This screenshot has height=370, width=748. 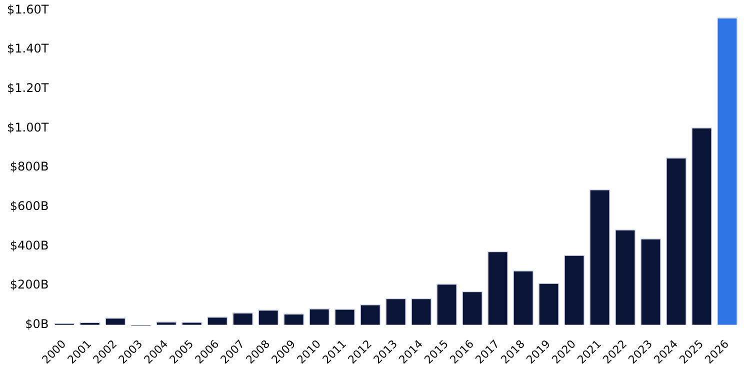 What do you see at coordinates (28, 9) in the screenshot?
I see `y-tick-label: $1.60T` at bounding box center [28, 9].